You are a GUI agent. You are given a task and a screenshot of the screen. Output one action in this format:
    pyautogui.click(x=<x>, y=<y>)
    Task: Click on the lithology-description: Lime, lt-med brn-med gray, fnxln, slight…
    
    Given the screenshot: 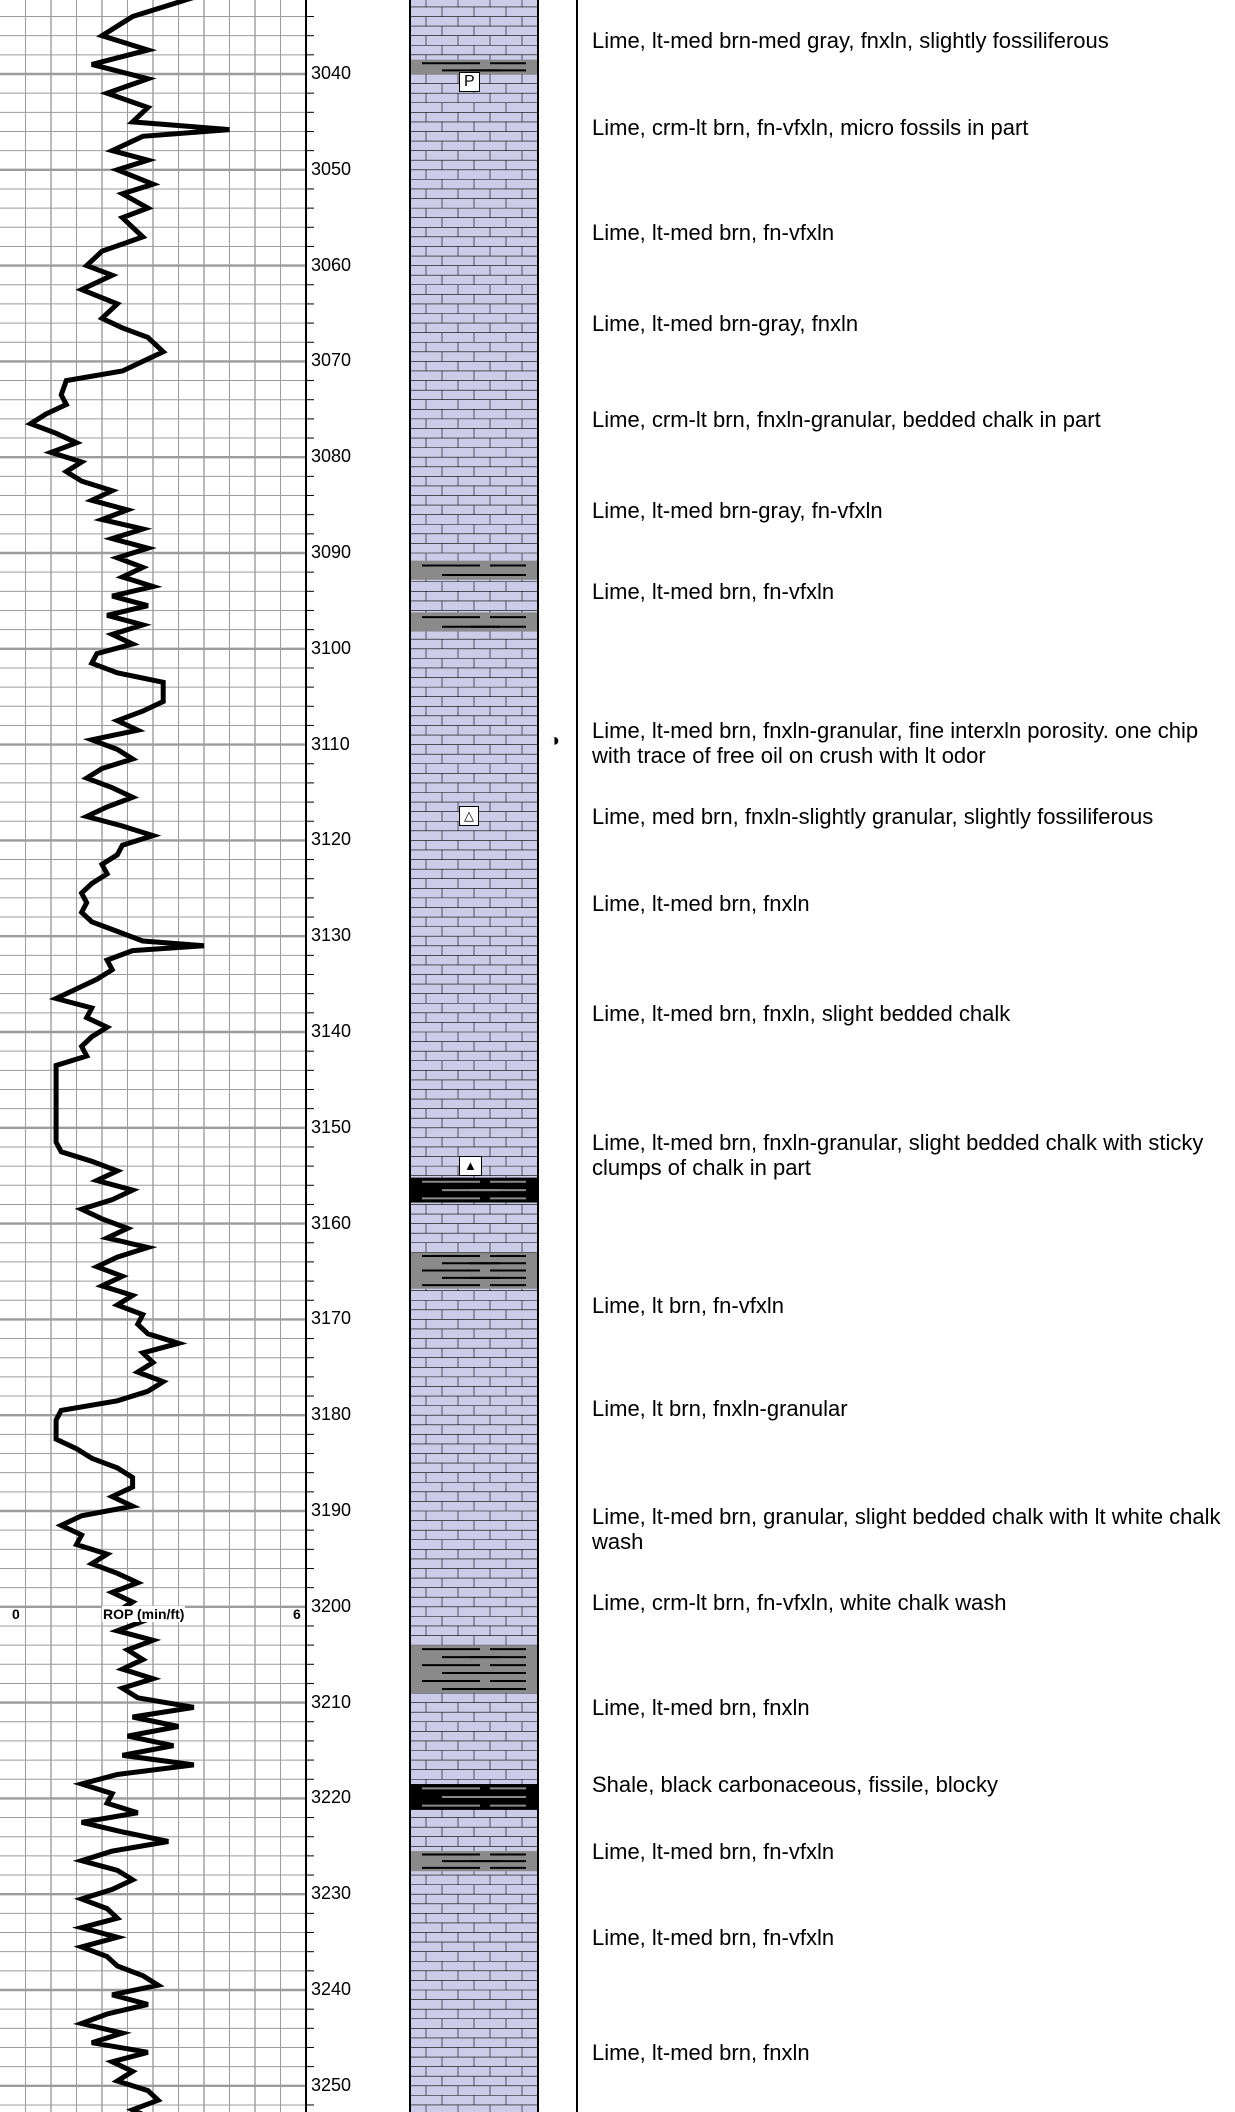 What is the action you would take?
    pyautogui.click(x=850, y=41)
    